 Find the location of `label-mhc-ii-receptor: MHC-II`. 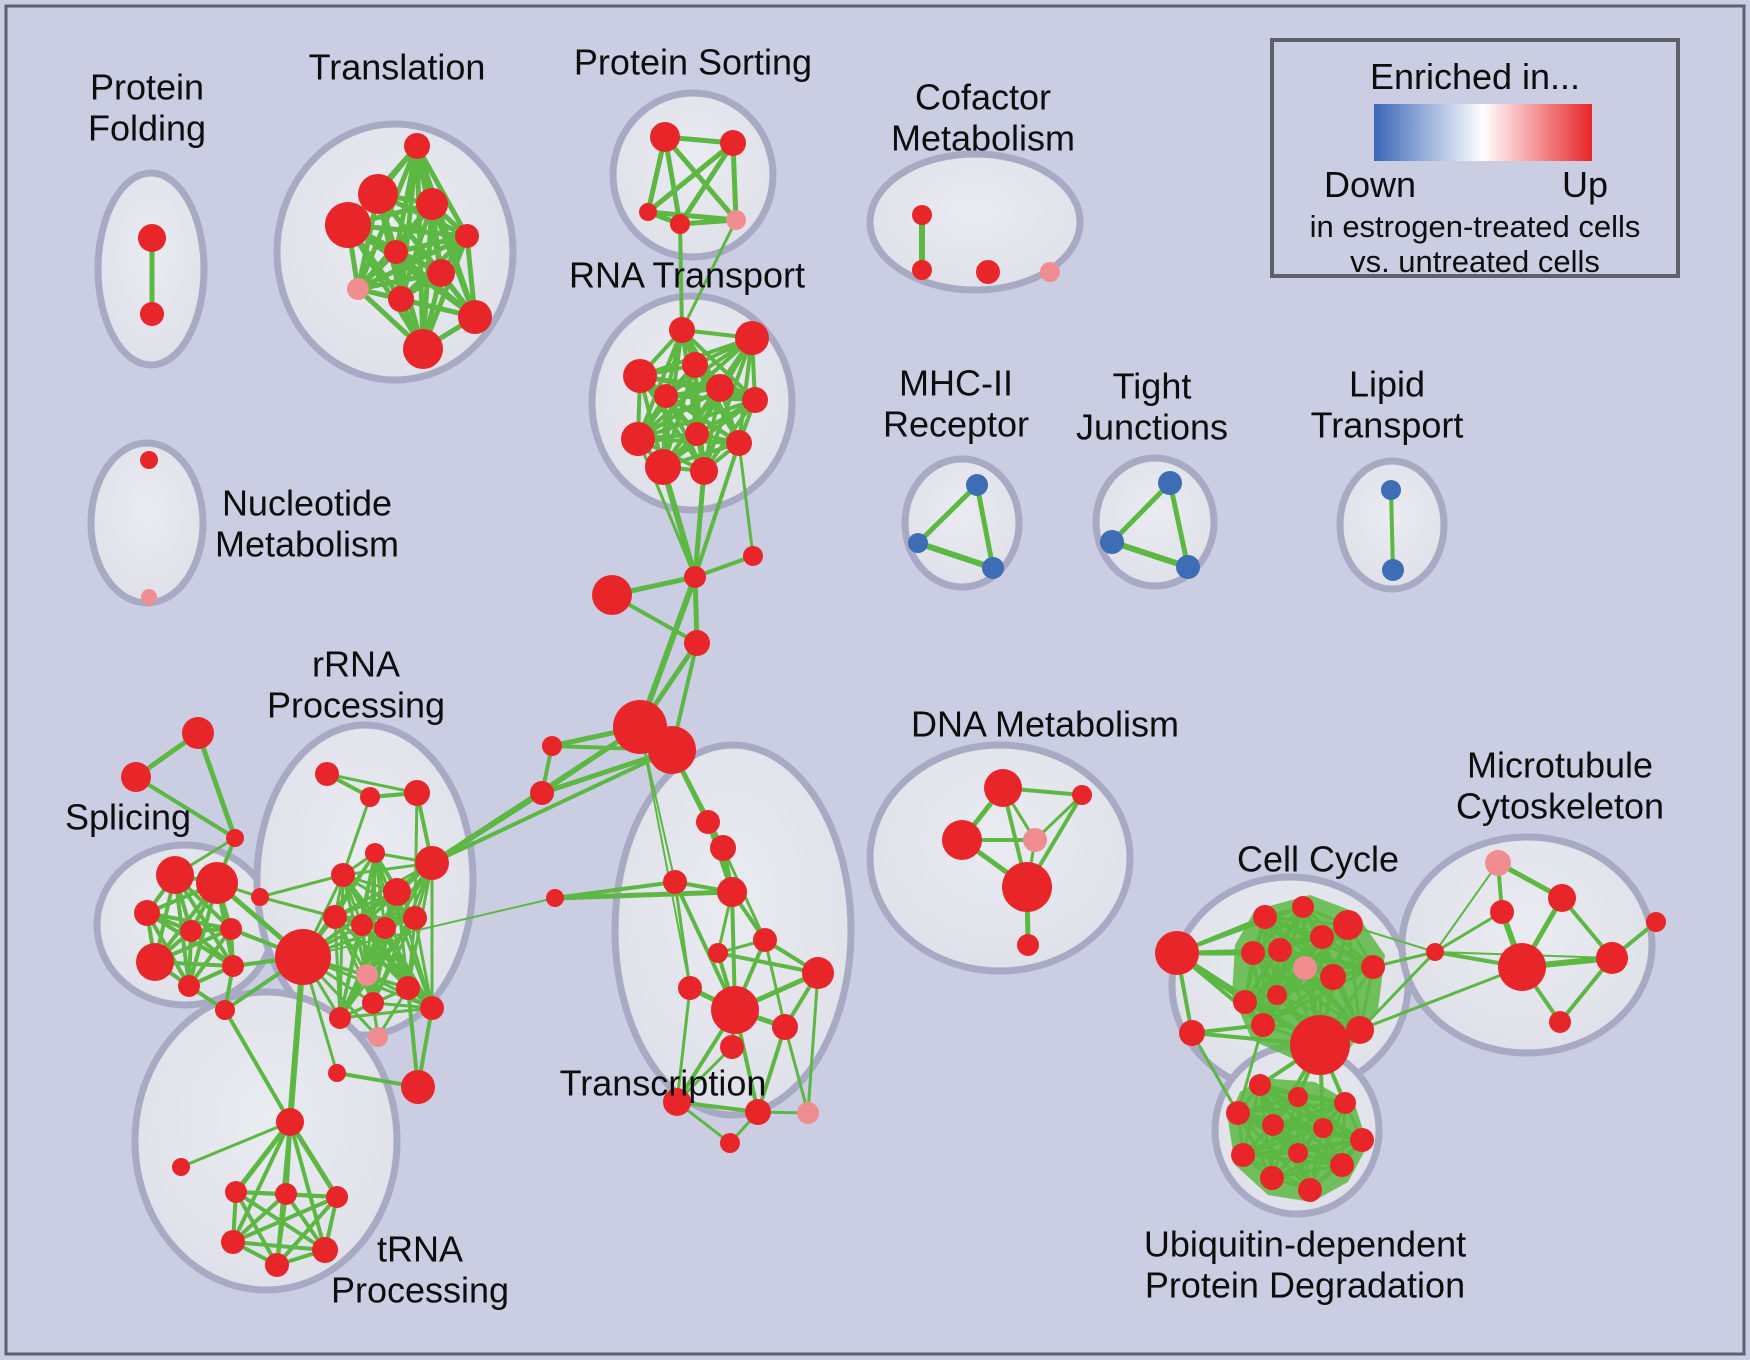

label-mhc-ii-receptor: MHC-II is located at coordinates (956, 383).